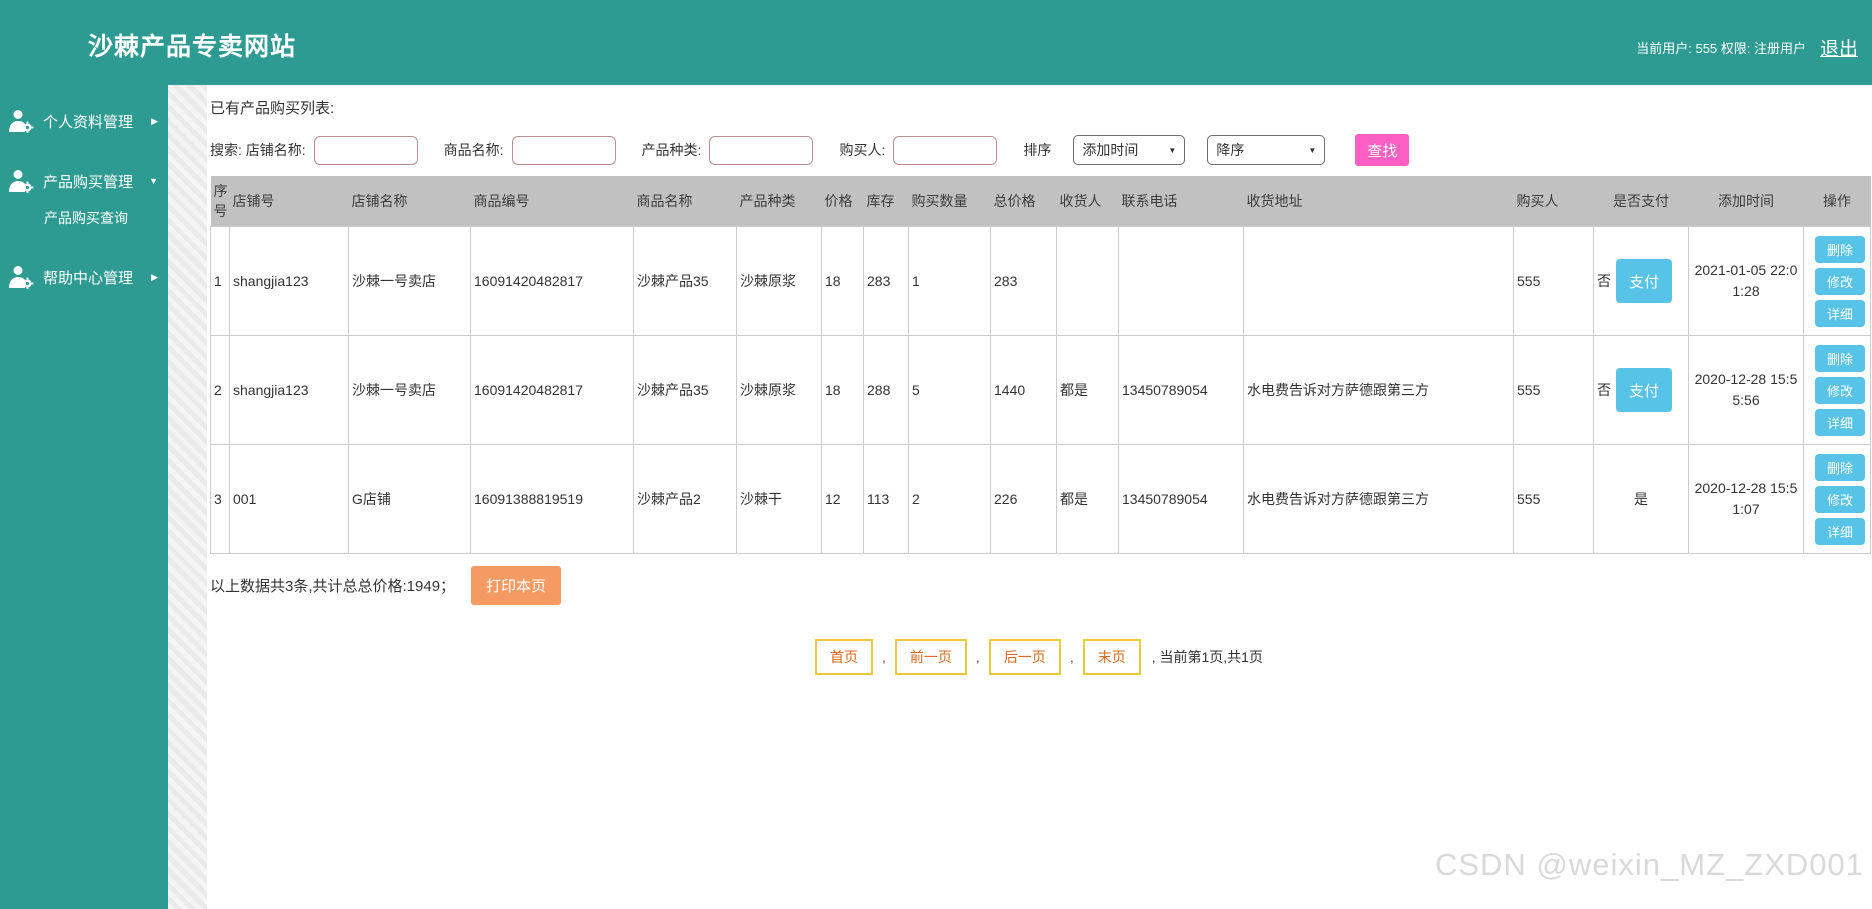 This screenshot has height=909, width=1872. What do you see at coordinates (1207, 657) in the screenshot?
I see `pagination-status: , 当前第1页,共1页` at bounding box center [1207, 657].